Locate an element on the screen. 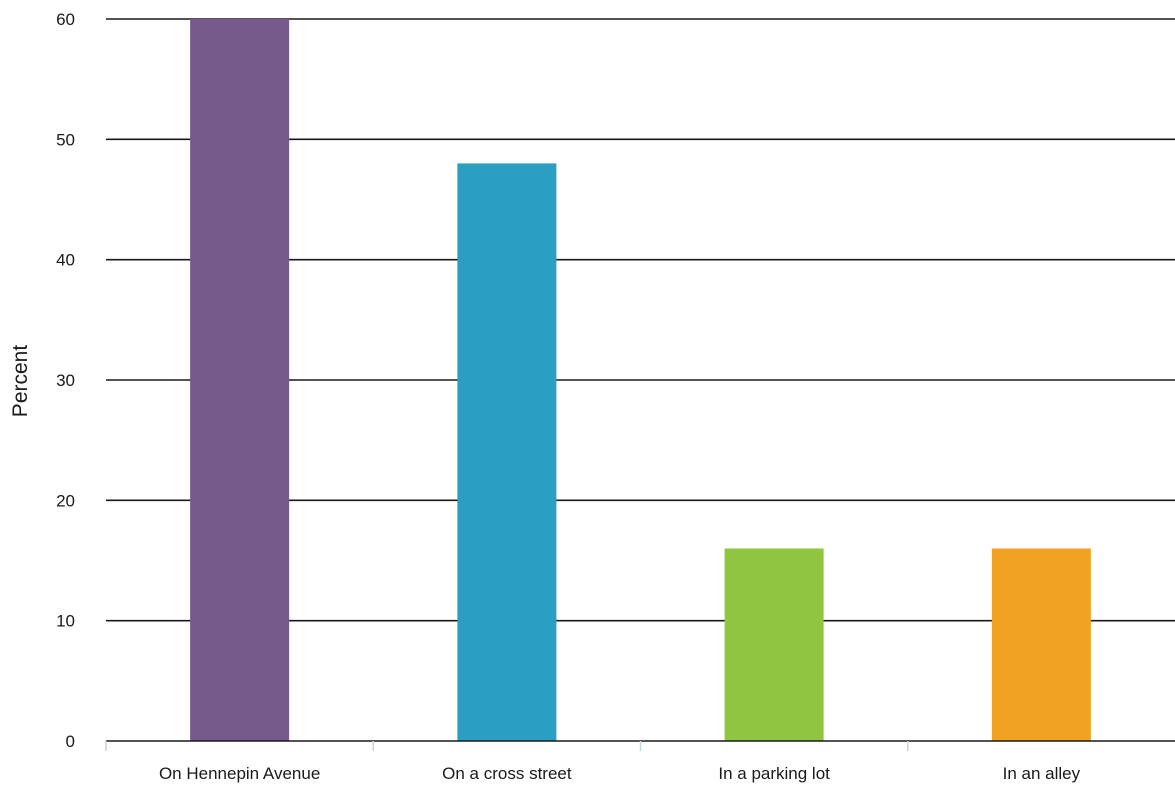  y-tick-label: 20 is located at coordinates (65, 500).